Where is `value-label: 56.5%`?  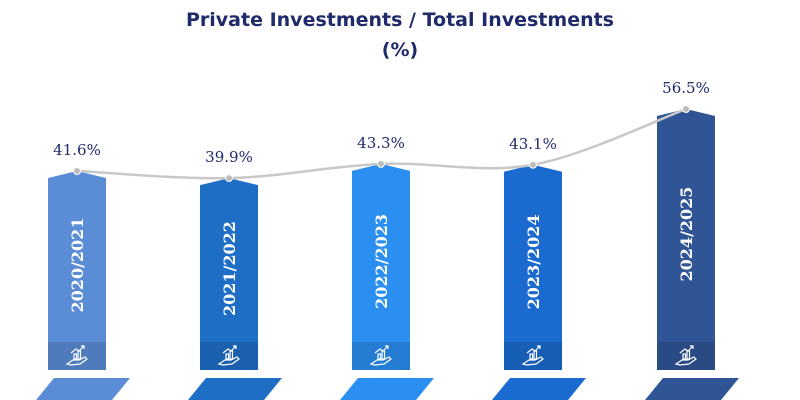 value-label: 56.5% is located at coordinates (686, 88).